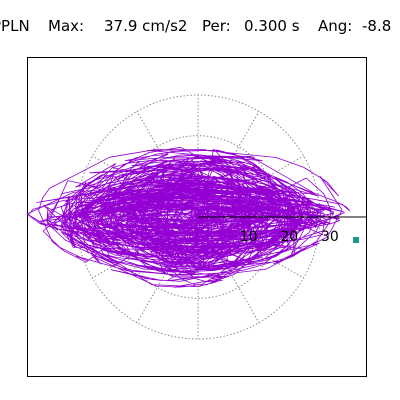 The height and width of the screenshot is (400, 400). I want to click on ring-label: 10, so click(249, 237).